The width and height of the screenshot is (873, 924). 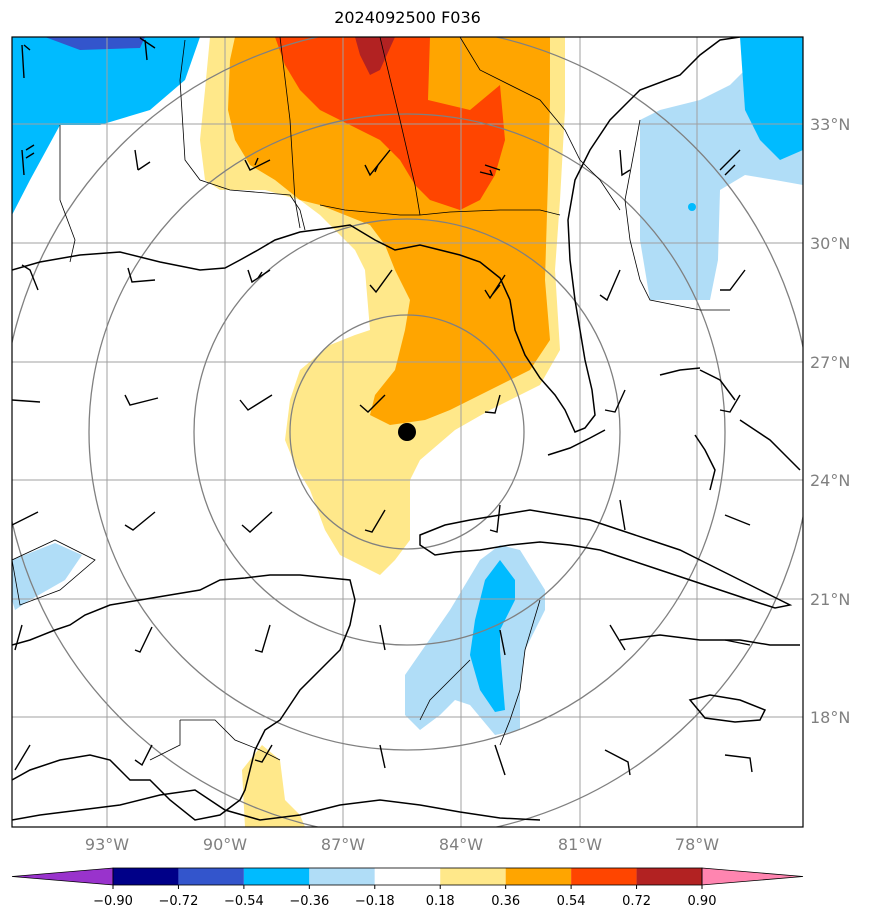 What do you see at coordinates (113, 901) in the screenshot?
I see `colorbar-tick-label: −0.90` at bounding box center [113, 901].